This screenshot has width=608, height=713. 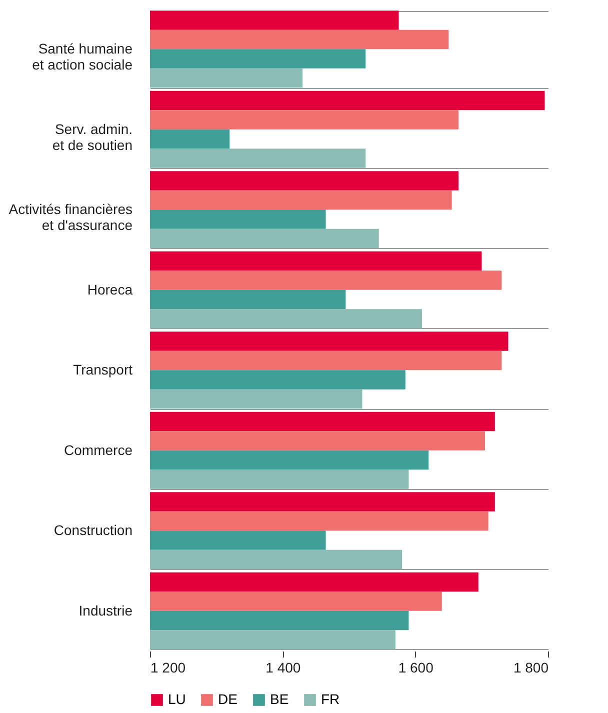 I want to click on y-tick-label: Construction, so click(x=93, y=530).